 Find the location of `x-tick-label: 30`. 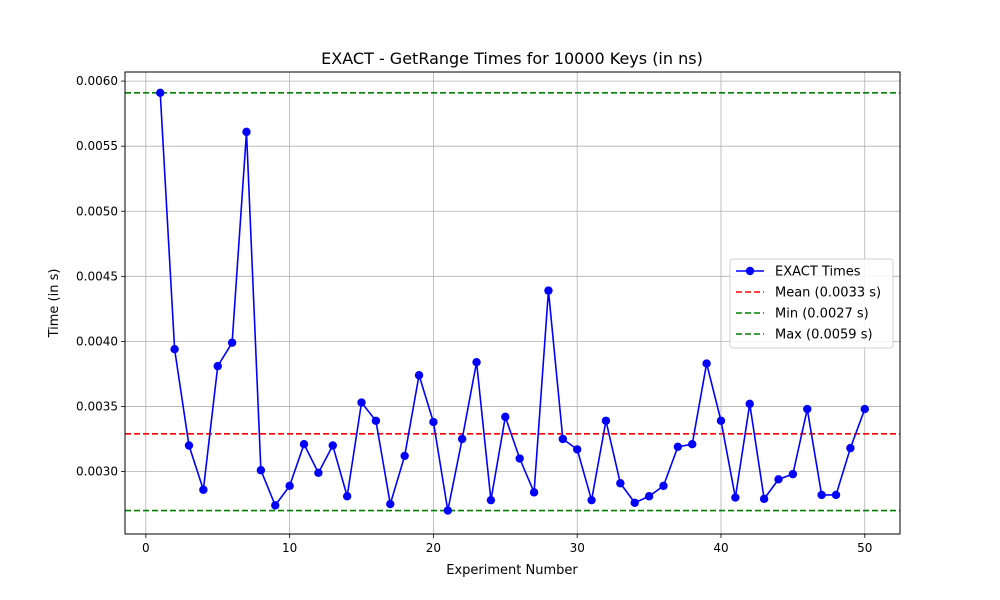

x-tick-label: 30 is located at coordinates (577, 548).